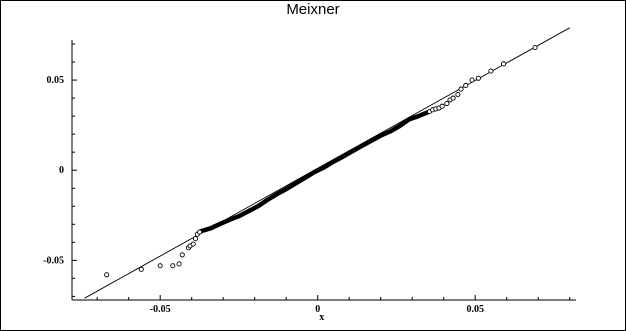 Image resolution: width=626 pixels, height=331 pixels. What do you see at coordinates (475, 309) in the screenshot?
I see `x-tick-label: 0.05` at bounding box center [475, 309].